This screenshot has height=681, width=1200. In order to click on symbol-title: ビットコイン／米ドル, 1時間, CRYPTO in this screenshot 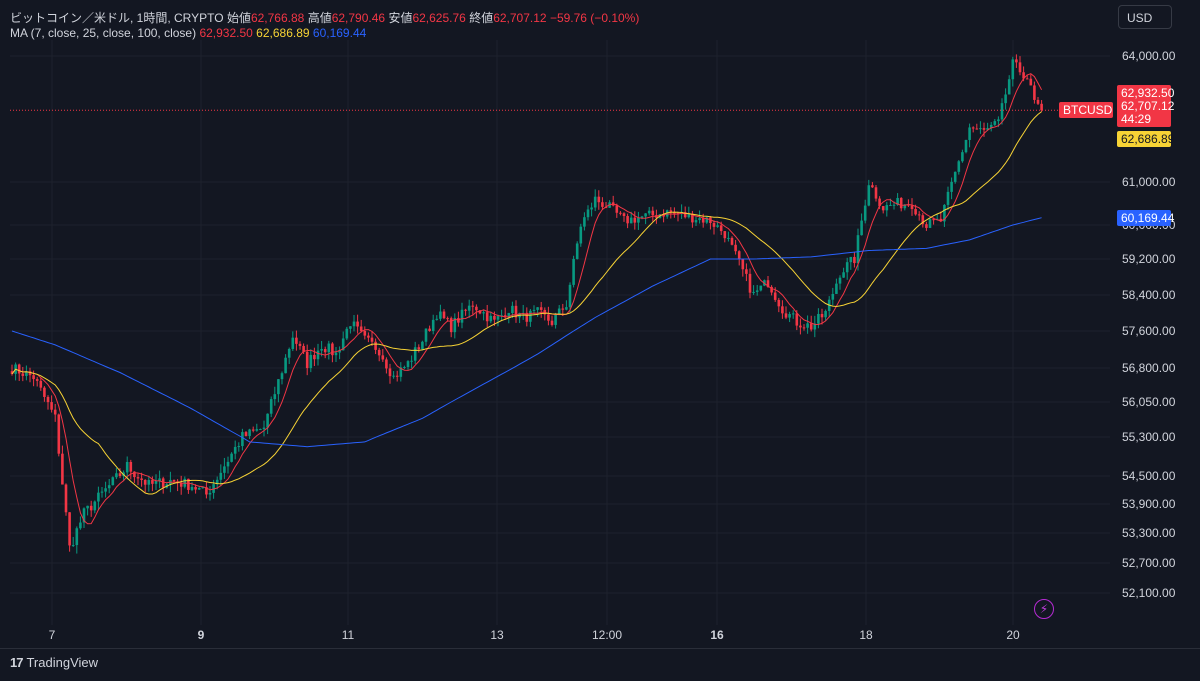, I will do `click(117, 18)`.